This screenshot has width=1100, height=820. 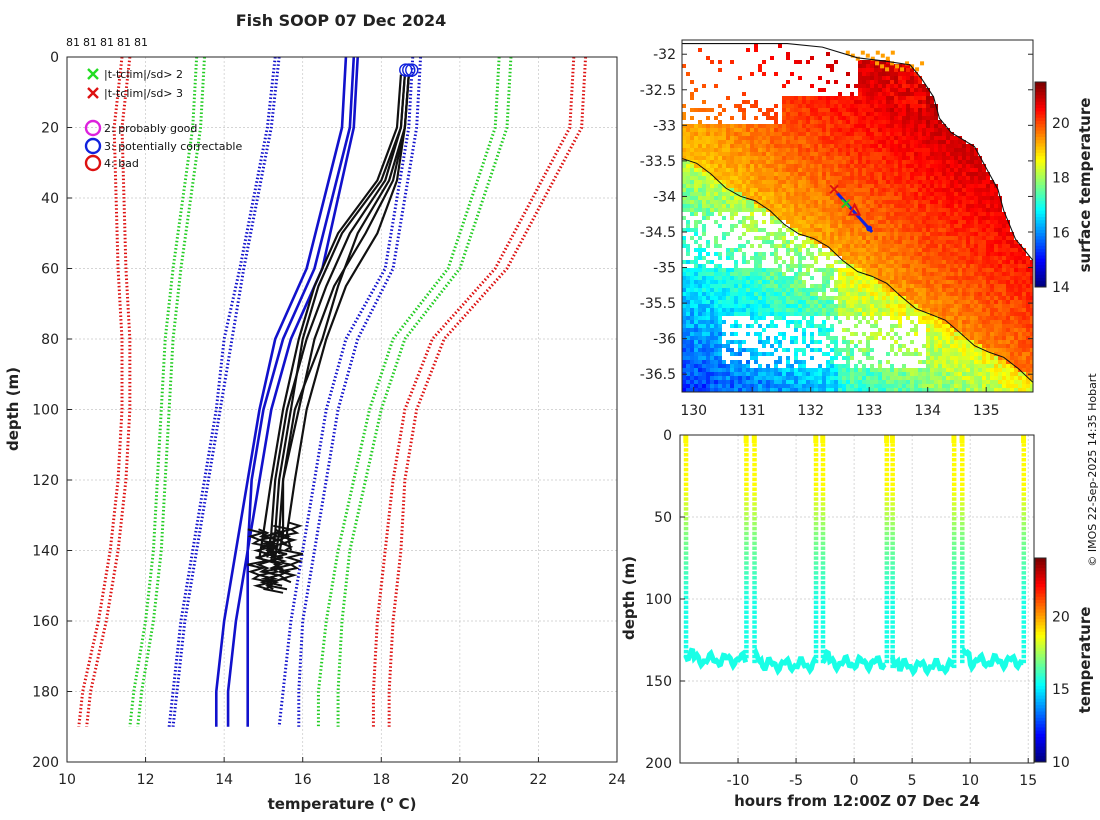 I want to click on x-tick-label: 14, so click(x=224, y=780).